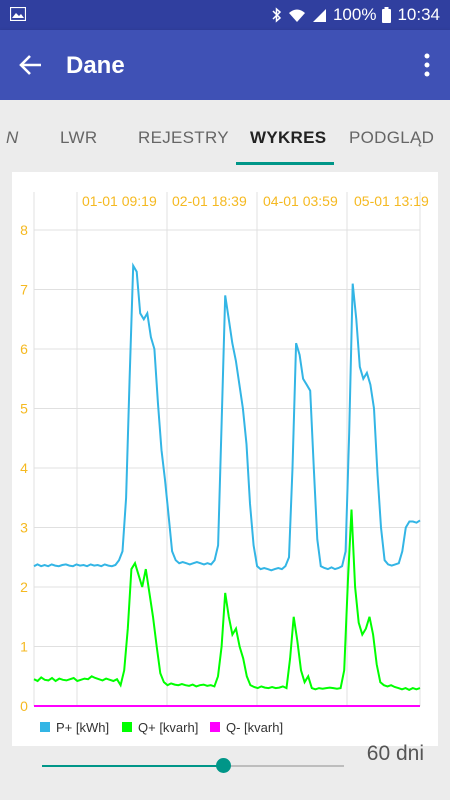 The image size is (450, 800). I want to click on x-tick-label: 01-01 09:19, so click(119, 201).